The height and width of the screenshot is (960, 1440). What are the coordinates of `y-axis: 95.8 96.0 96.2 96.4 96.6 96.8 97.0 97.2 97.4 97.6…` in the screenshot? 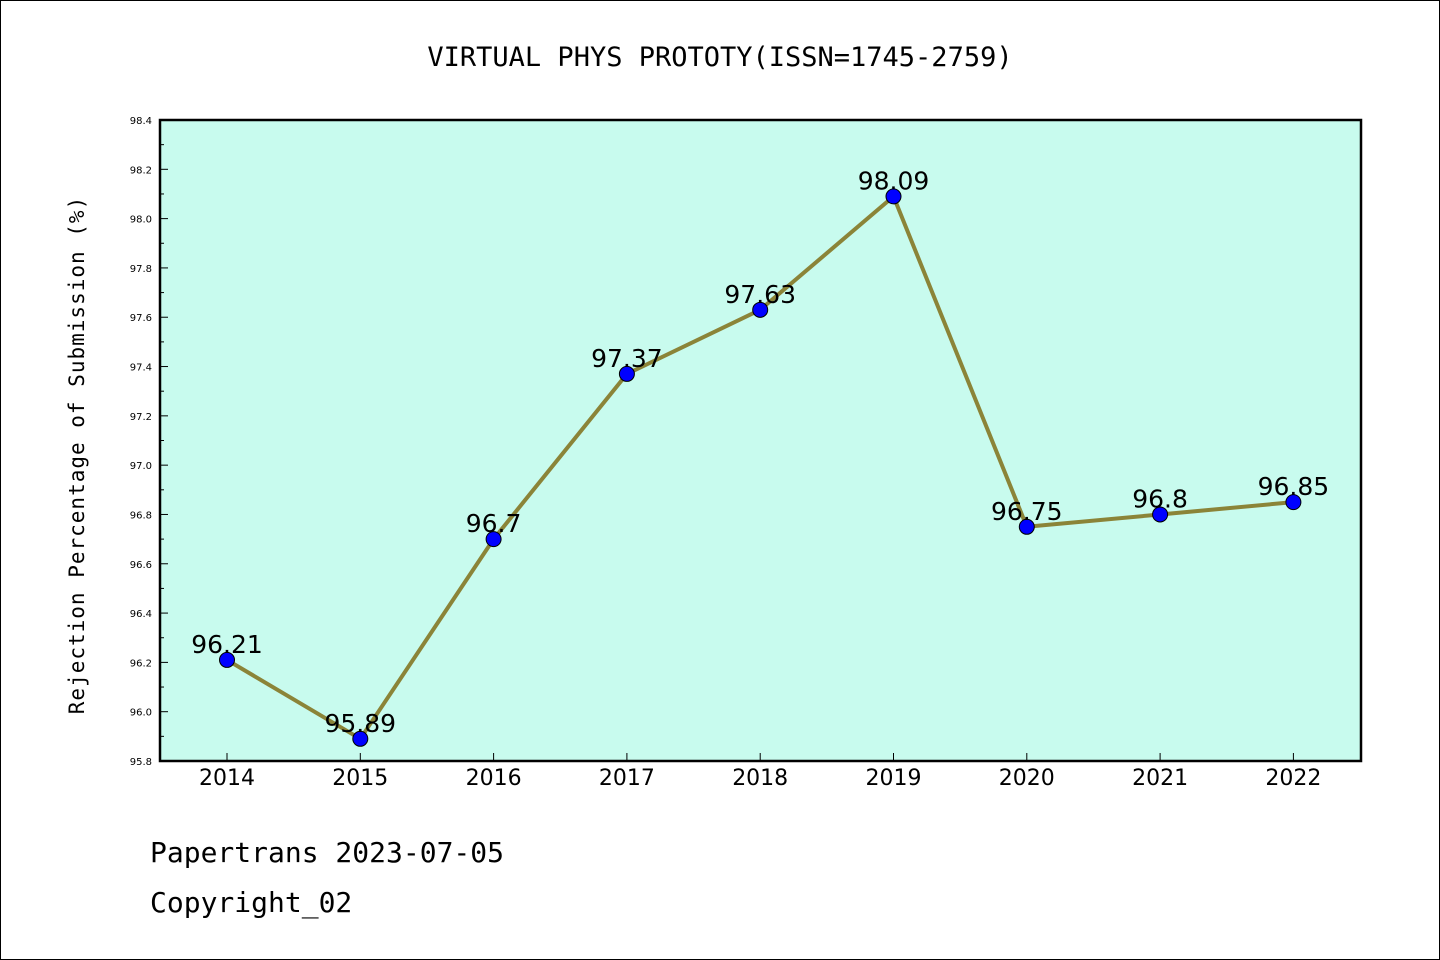 It's located at (149, 442).